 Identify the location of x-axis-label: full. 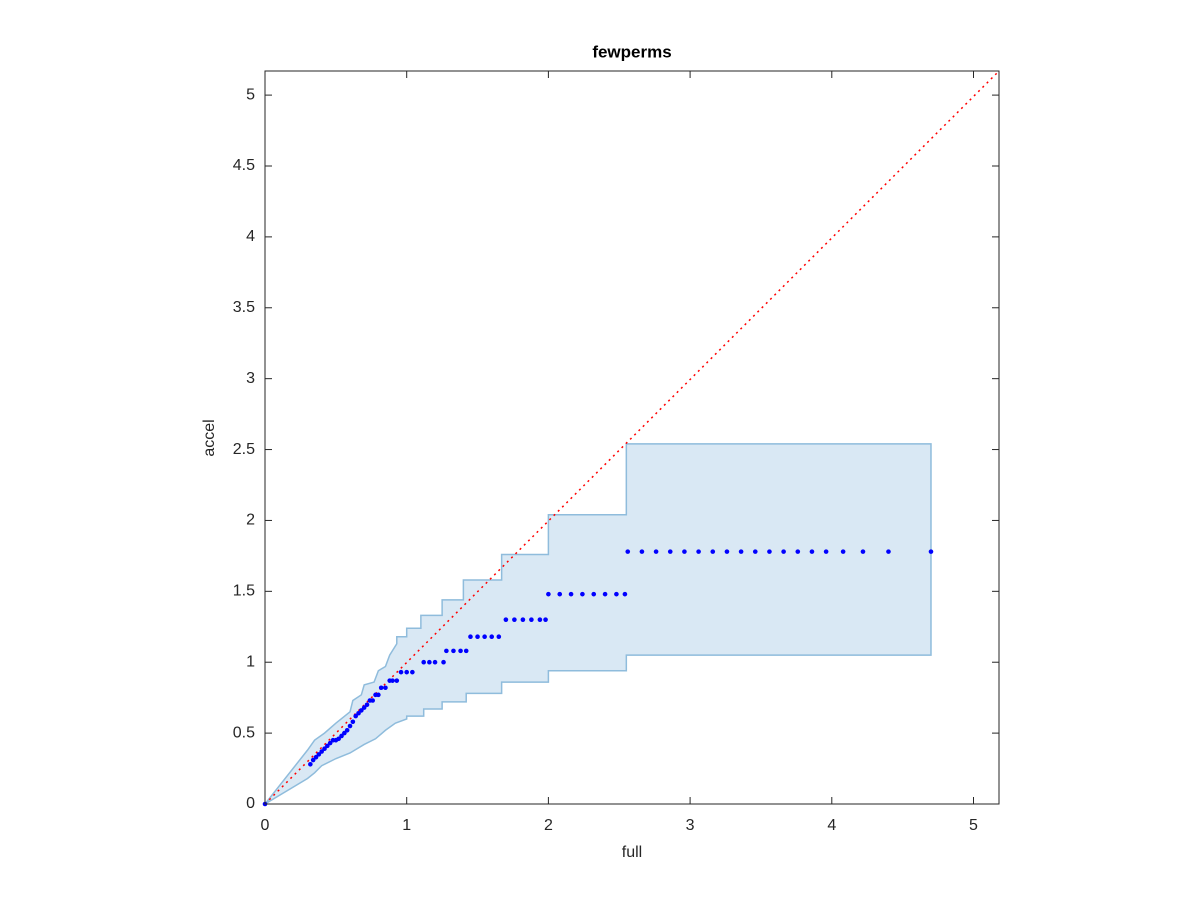
(632, 852).